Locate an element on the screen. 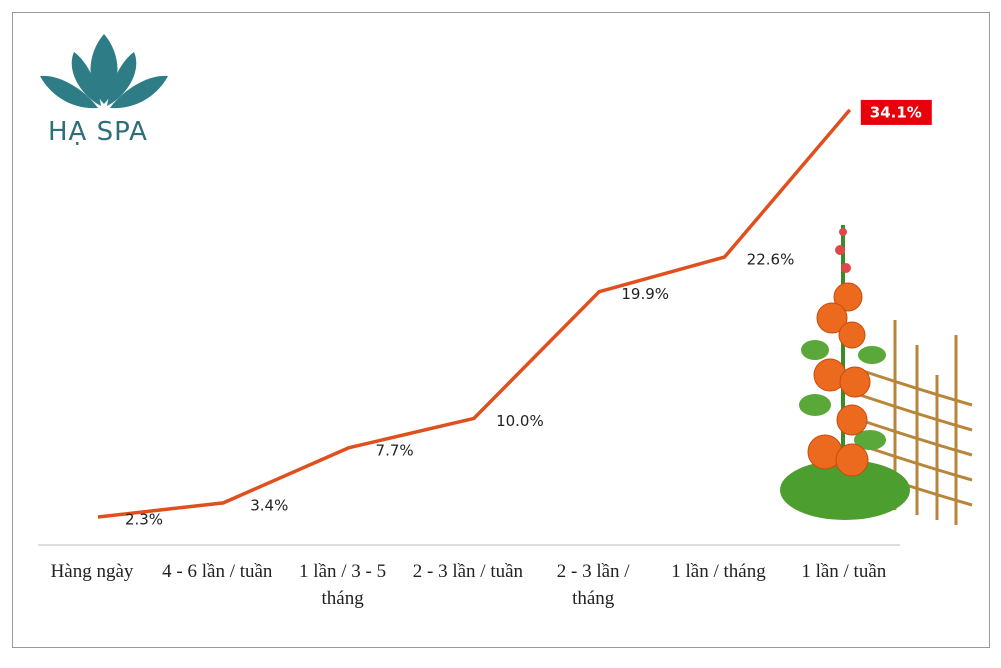  value-label: 2.3% is located at coordinates (144, 519).